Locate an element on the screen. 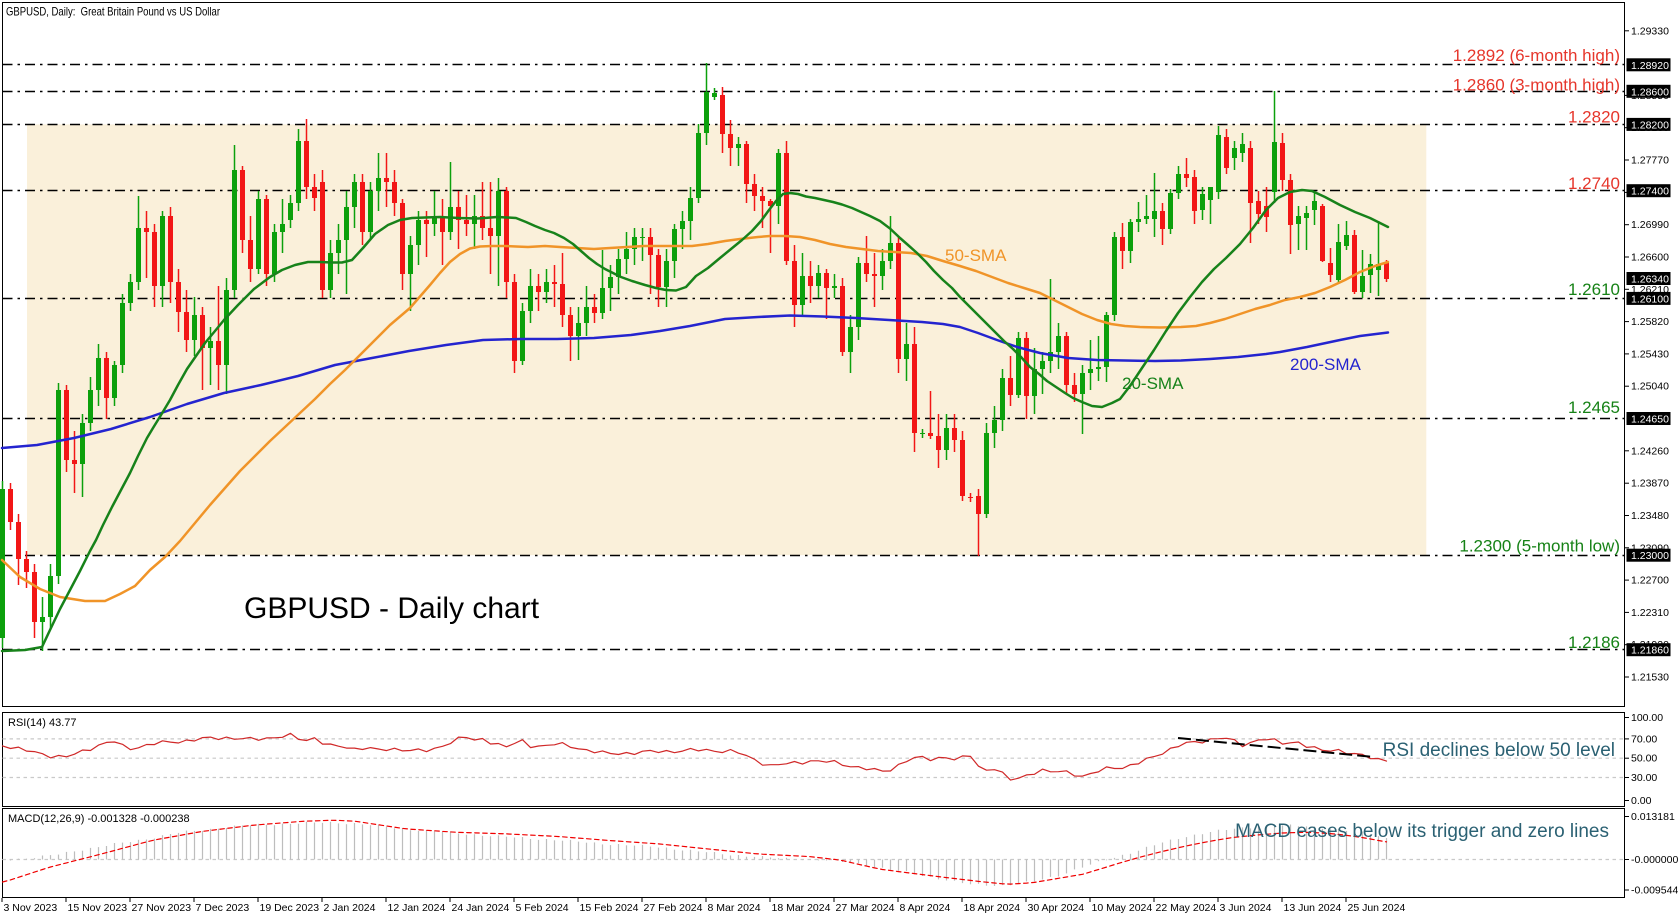 The height and width of the screenshot is (919, 1678). svg-text: 1.2820 is located at coordinates (1594, 117).